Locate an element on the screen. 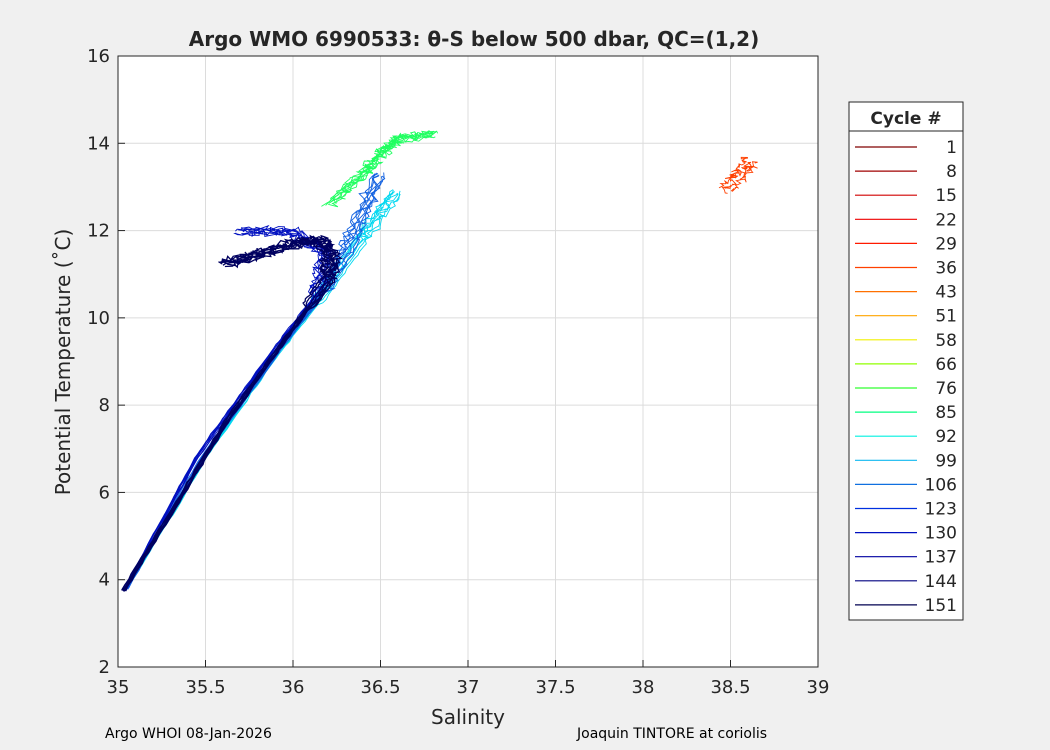  x-tick-label: 38 is located at coordinates (643, 687).